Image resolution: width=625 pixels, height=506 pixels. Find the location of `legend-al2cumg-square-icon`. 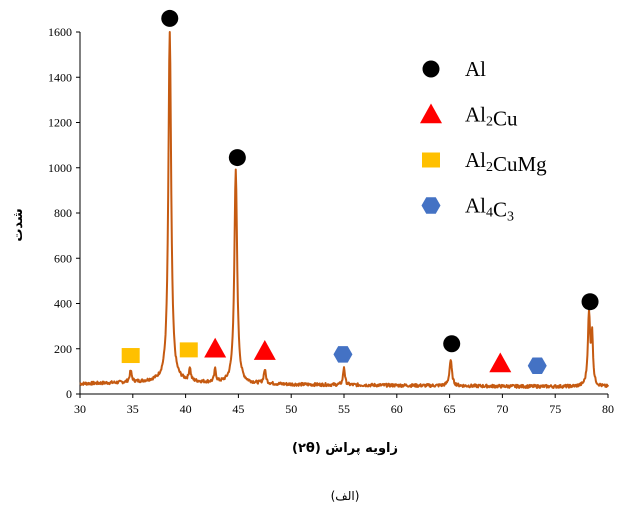

legend-al2cumg-square-icon is located at coordinates (431, 160).